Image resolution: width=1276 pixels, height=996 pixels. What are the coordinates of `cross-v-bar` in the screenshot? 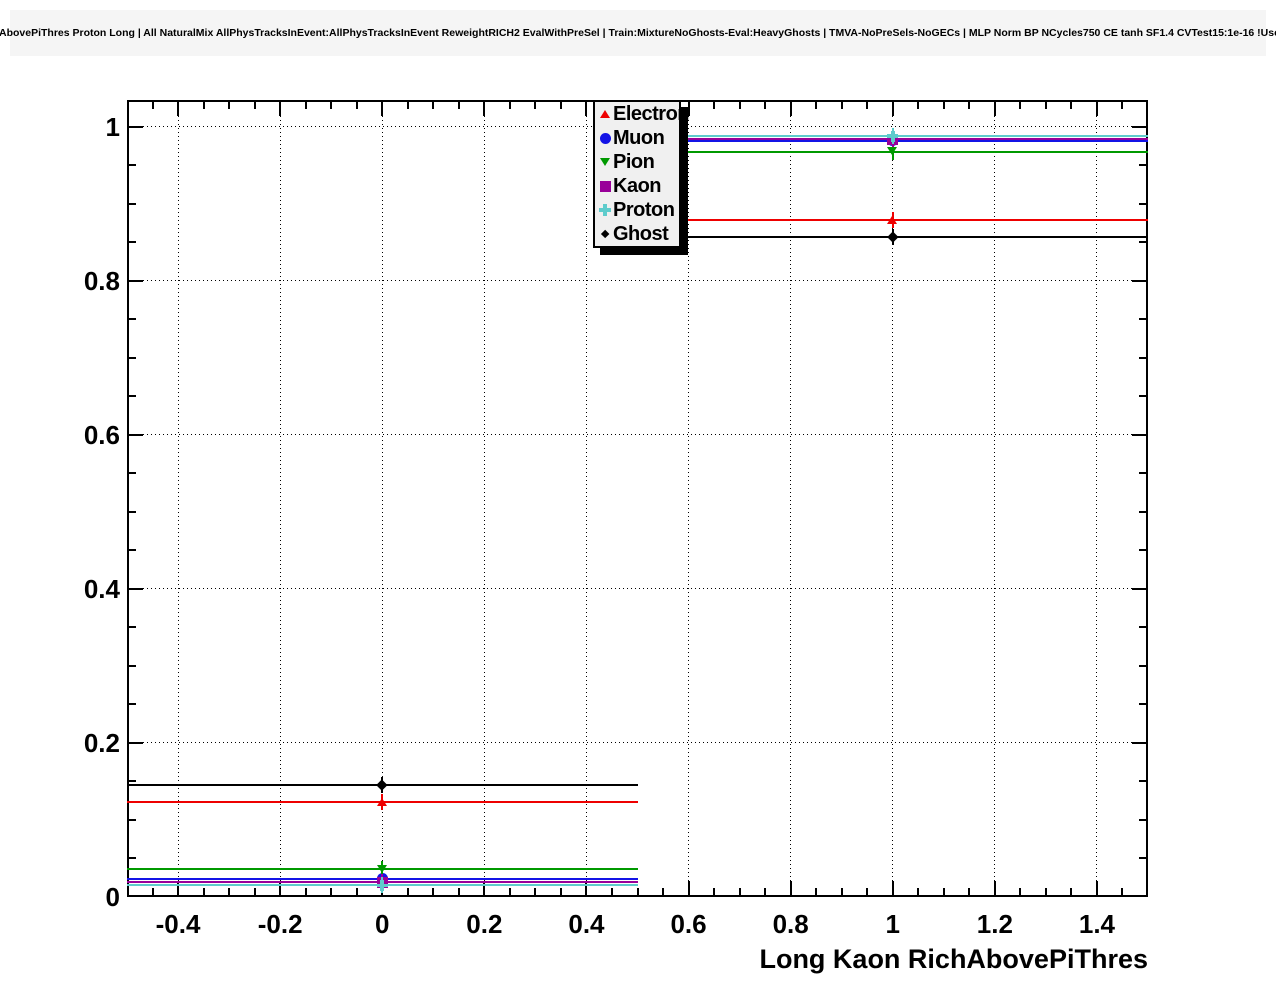 It's located at (605, 210).